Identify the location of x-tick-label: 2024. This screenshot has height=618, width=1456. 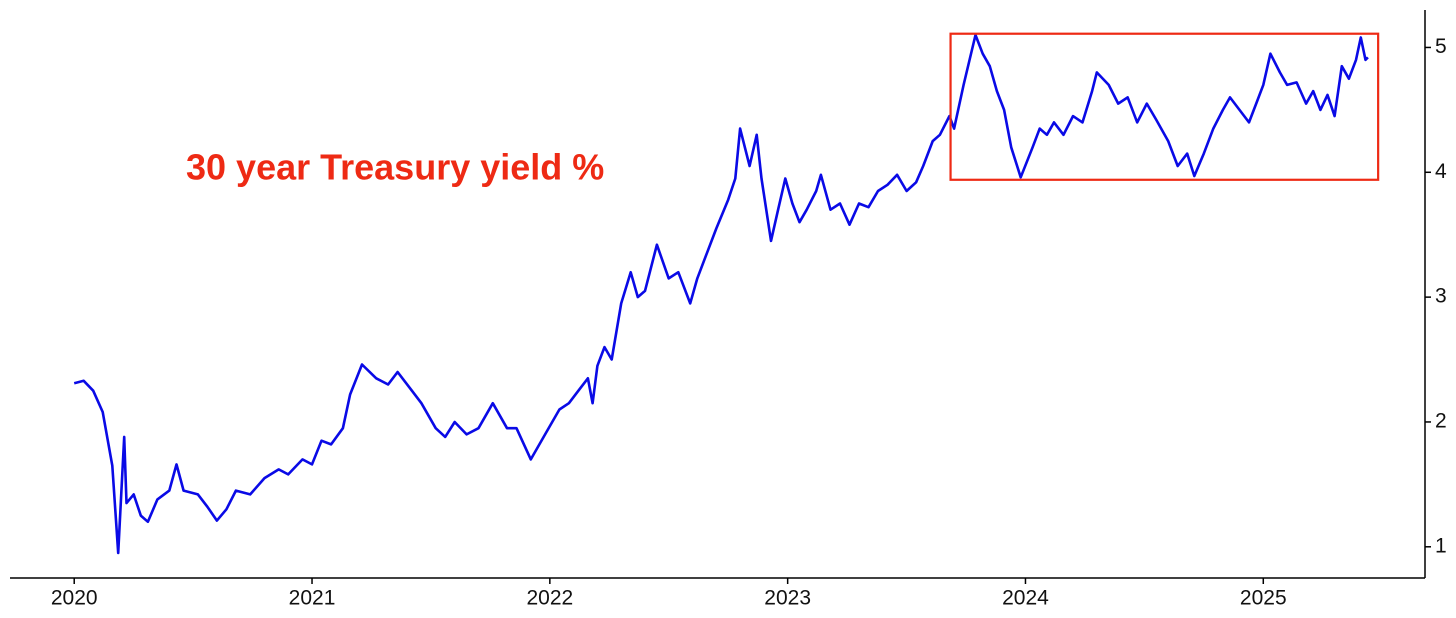
(1025, 598).